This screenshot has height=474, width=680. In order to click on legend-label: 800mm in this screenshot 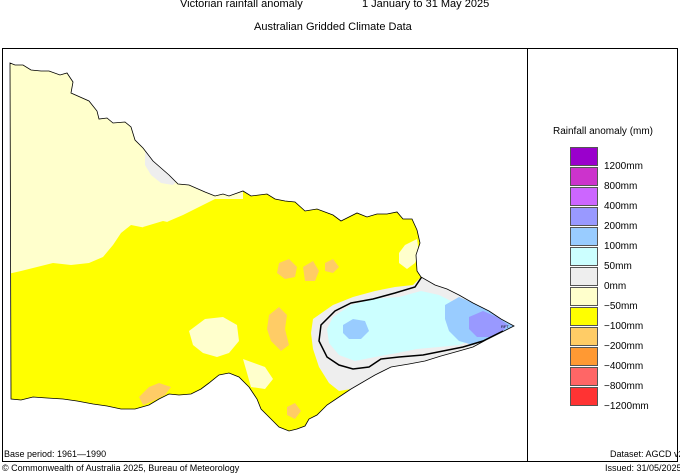, I will do `click(621, 186)`.